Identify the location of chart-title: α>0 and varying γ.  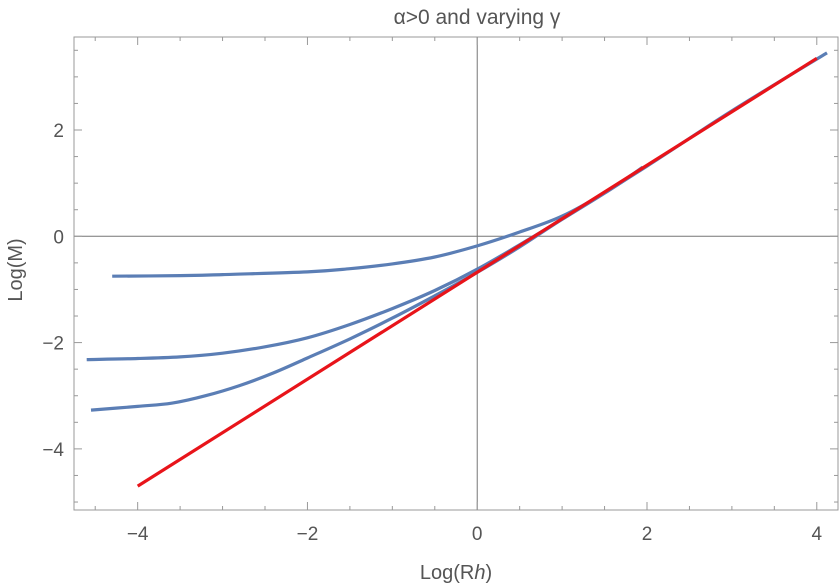
(477, 17).